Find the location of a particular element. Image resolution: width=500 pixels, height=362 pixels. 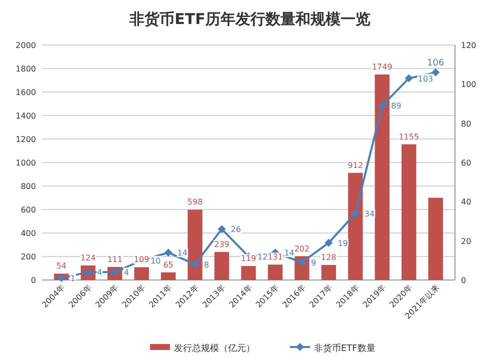

data-label: 19 is located at coordinates (343, 243).